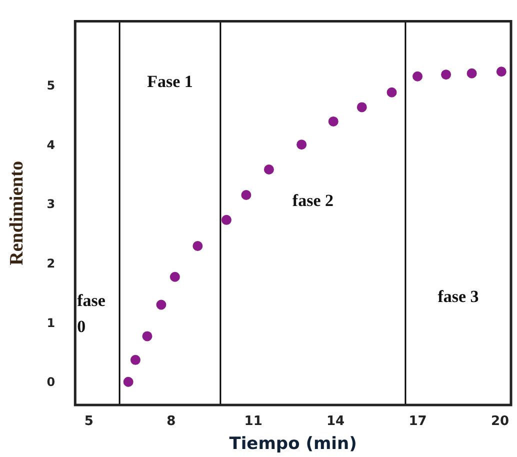  Describe the element at coordinates (51, 263) in the screenshot. I see `y-tick-label: 2` at that location.